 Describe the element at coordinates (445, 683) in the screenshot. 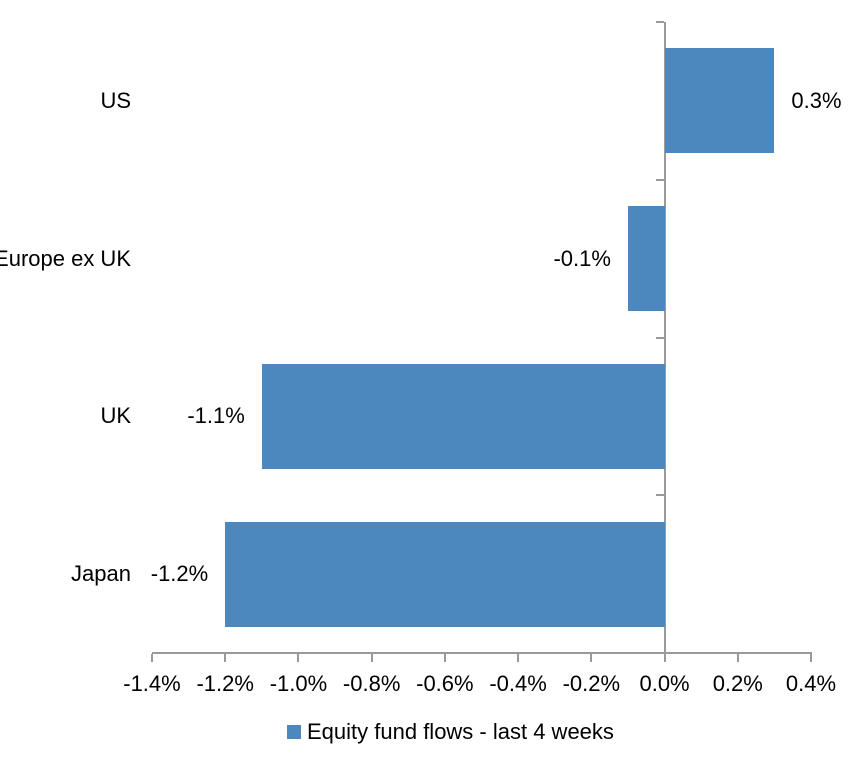

I see `x-axis-tick-label: -0.6%` at that location.